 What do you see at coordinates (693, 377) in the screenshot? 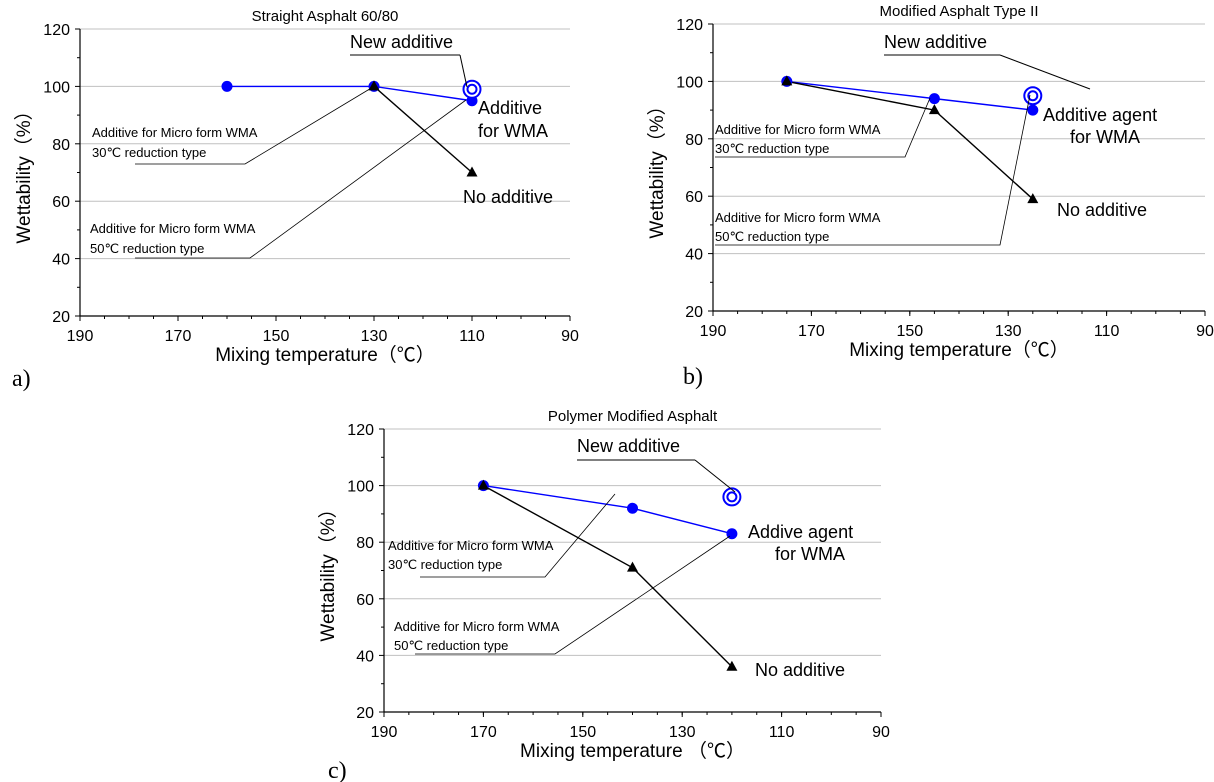
I see `panel-letter: b)` at bounding box center [693, 377].